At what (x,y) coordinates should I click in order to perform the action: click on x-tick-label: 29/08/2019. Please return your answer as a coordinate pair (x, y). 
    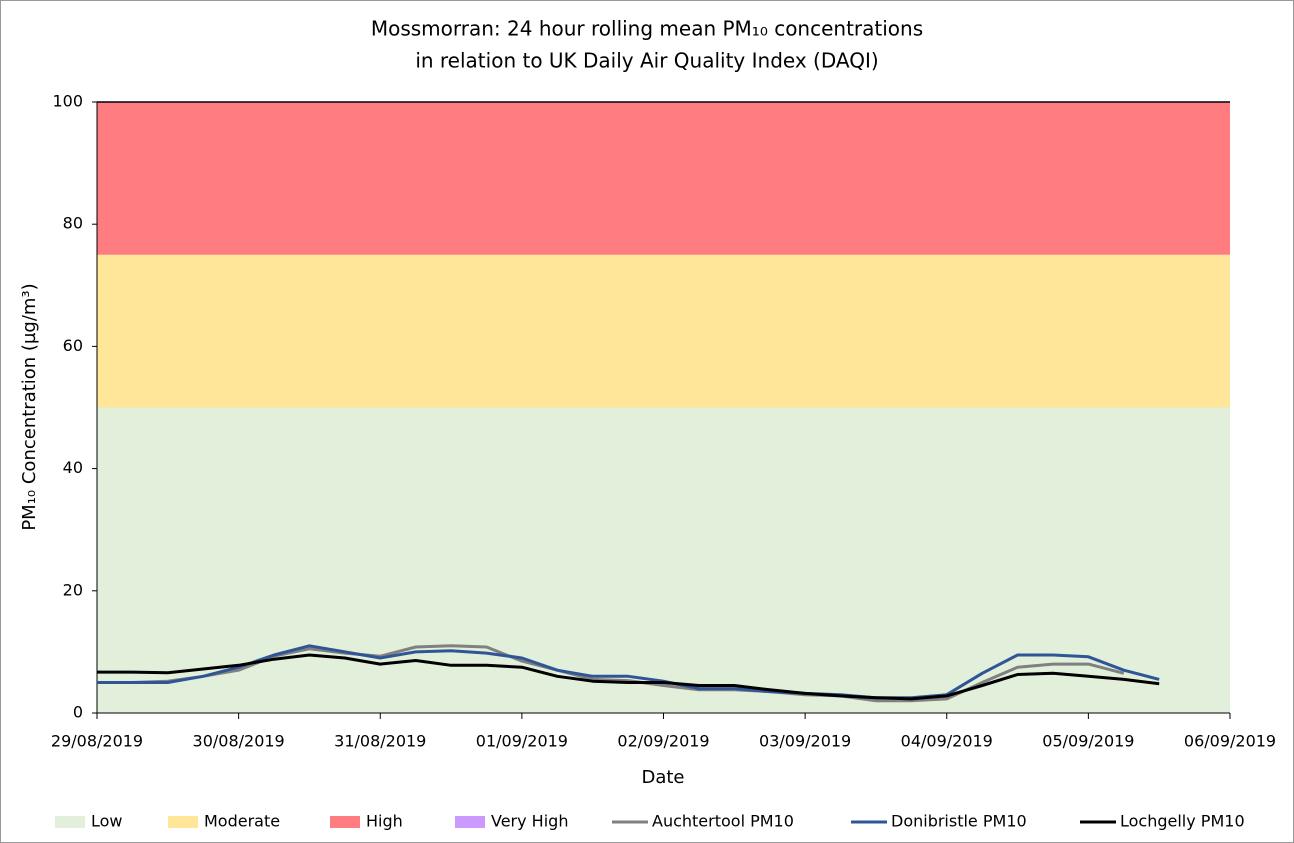
    Looking at the image, I should click on (97, 741).